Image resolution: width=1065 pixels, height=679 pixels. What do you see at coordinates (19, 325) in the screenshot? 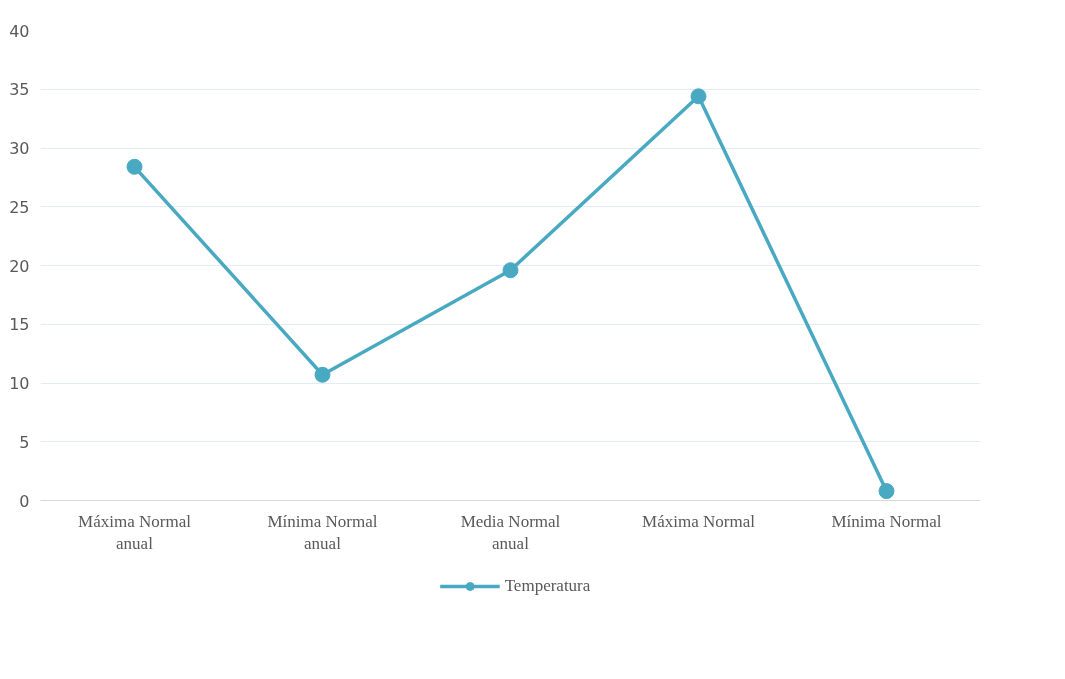
I see `y-tick-label: 15` at bounding box center [19, 325].